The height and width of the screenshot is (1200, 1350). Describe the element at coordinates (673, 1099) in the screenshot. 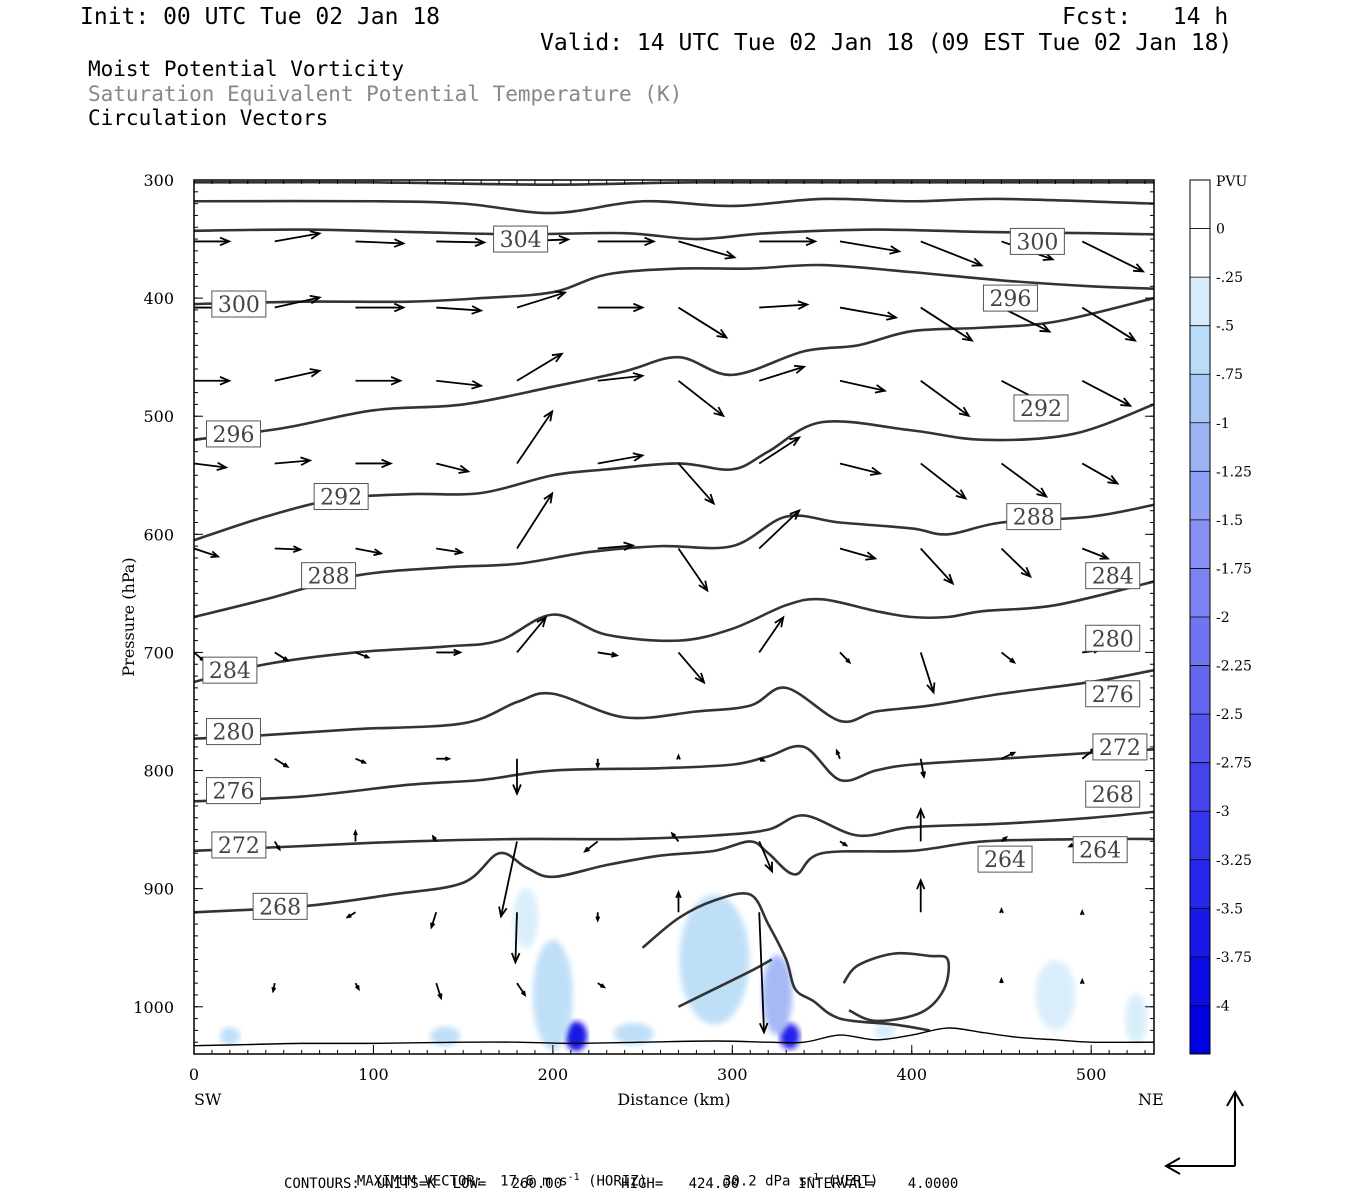

I see `x-axis-label: Distance (km)` at that location.